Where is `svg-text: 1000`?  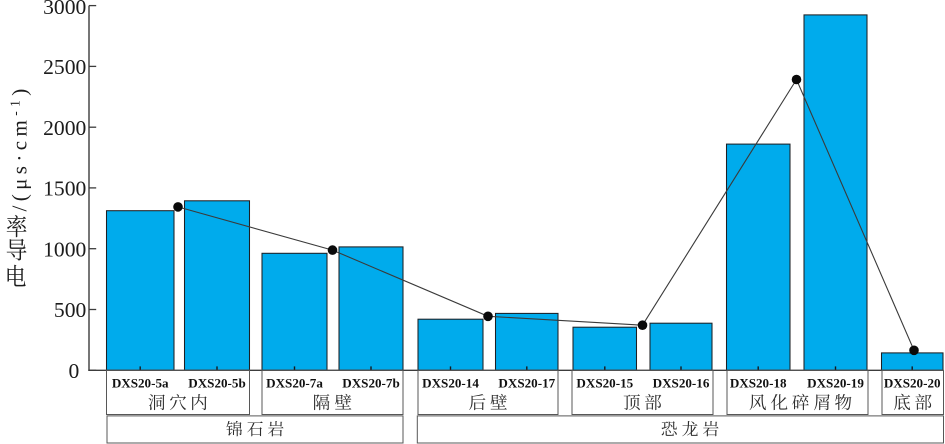 svg-text: 1000 is located at coordinates (64, 249).